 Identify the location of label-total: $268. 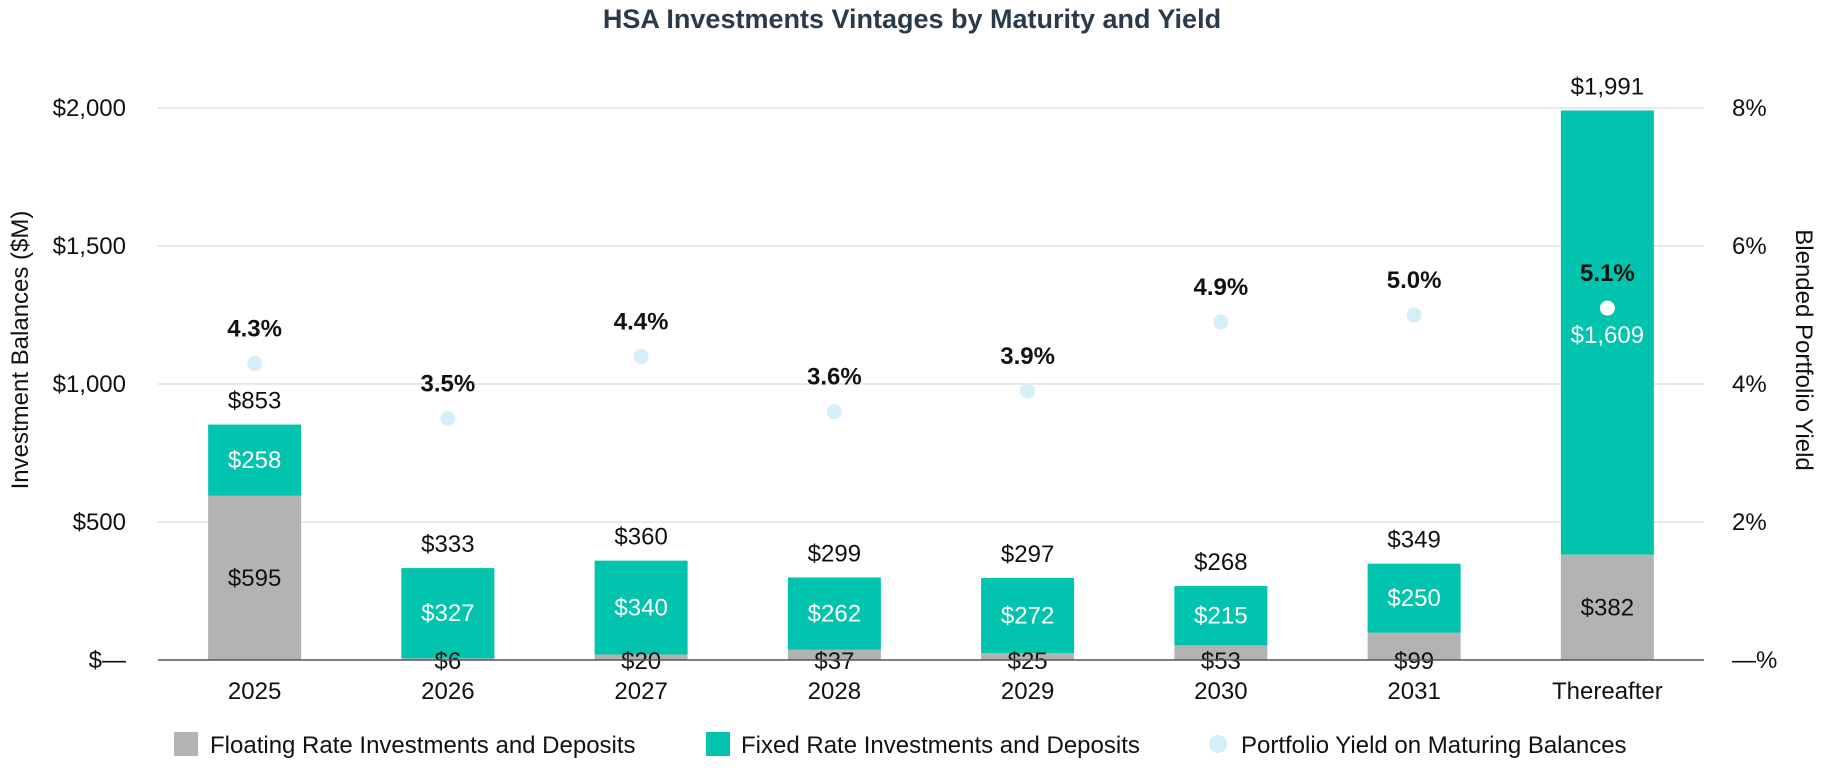
(1220, 562).